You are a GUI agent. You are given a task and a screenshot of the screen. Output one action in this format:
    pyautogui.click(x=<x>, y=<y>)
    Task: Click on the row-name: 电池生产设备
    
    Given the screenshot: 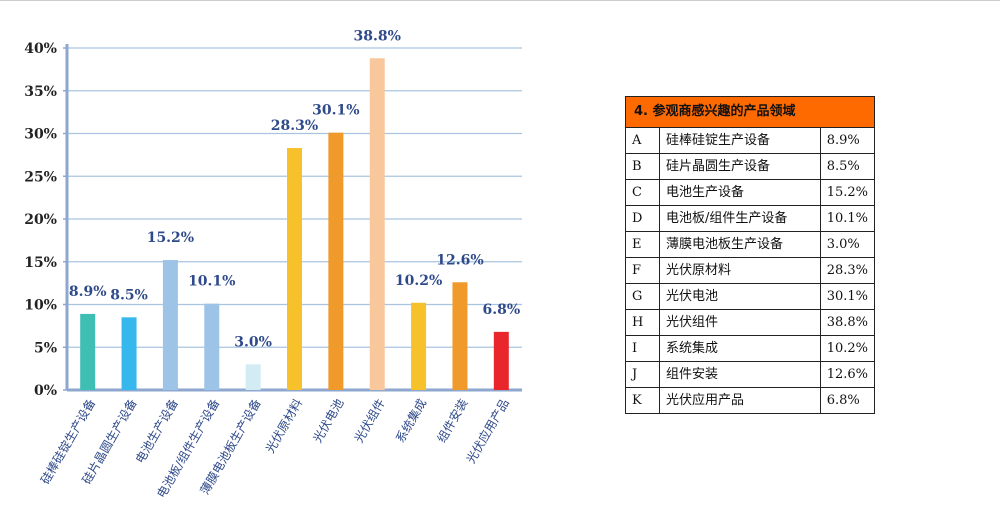 What is the action you would take?
    pyautogui.click(x=740, y=192)
    